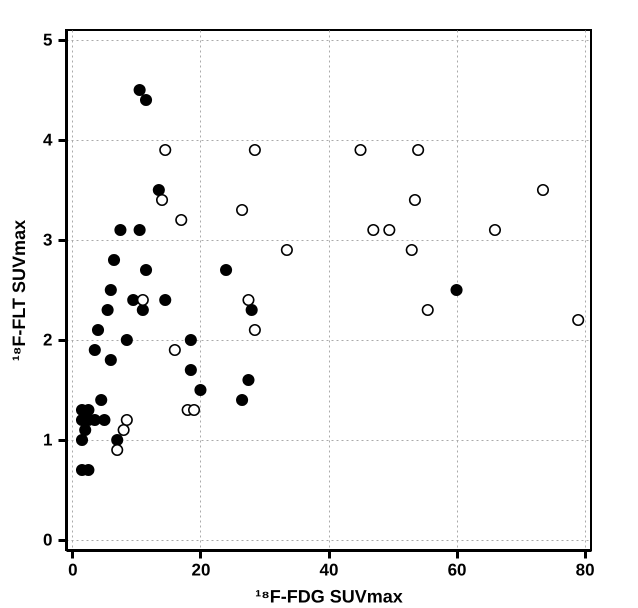 This screenshot has height=608, width=638. Describe the element at coordinates (73, 570) in the screenshot. I see `x-tick-label: 0` at that location.